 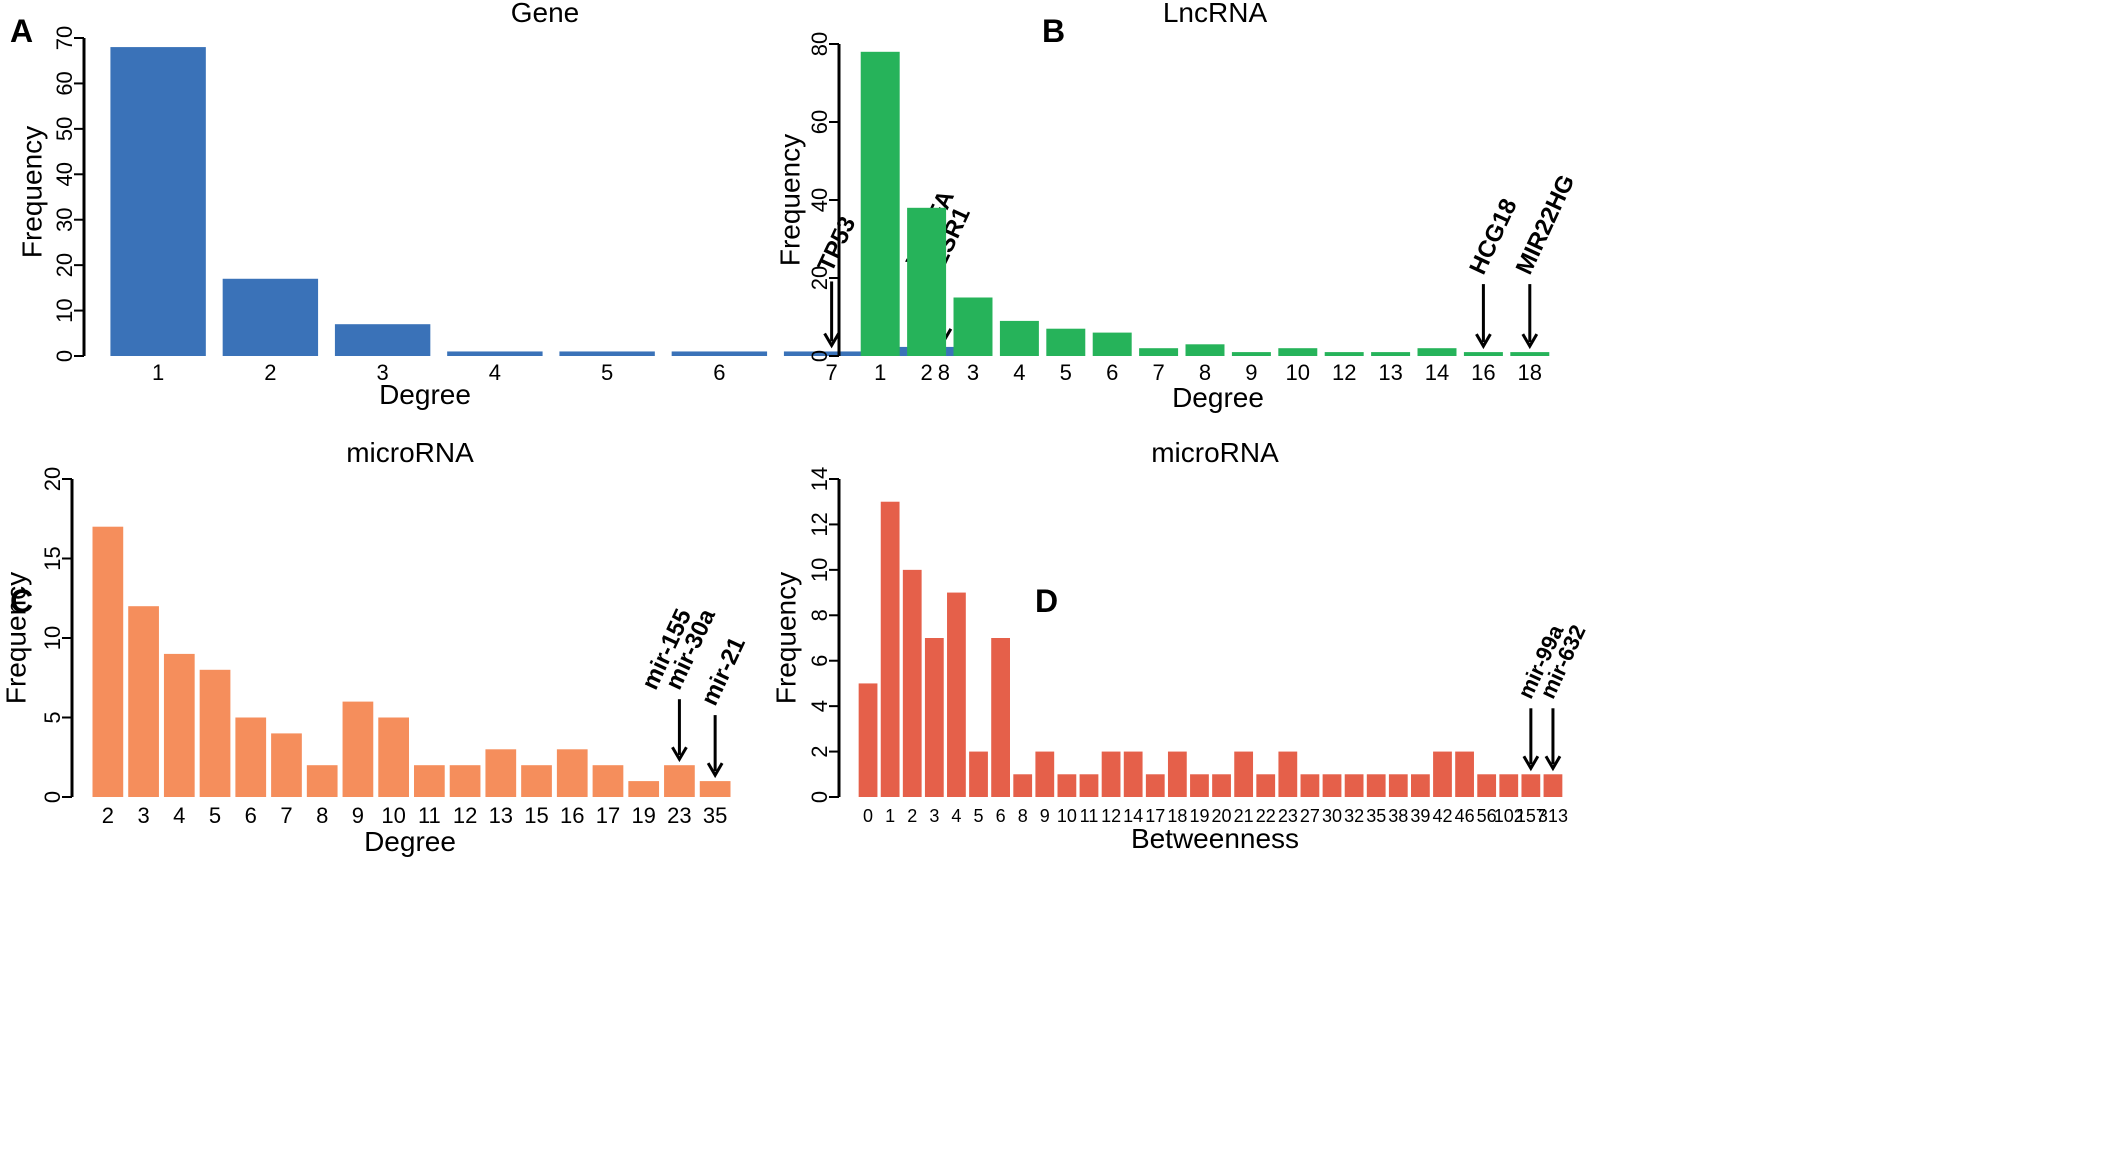 I want to click on x-tick-label: 17, so click(x=608, y=815).